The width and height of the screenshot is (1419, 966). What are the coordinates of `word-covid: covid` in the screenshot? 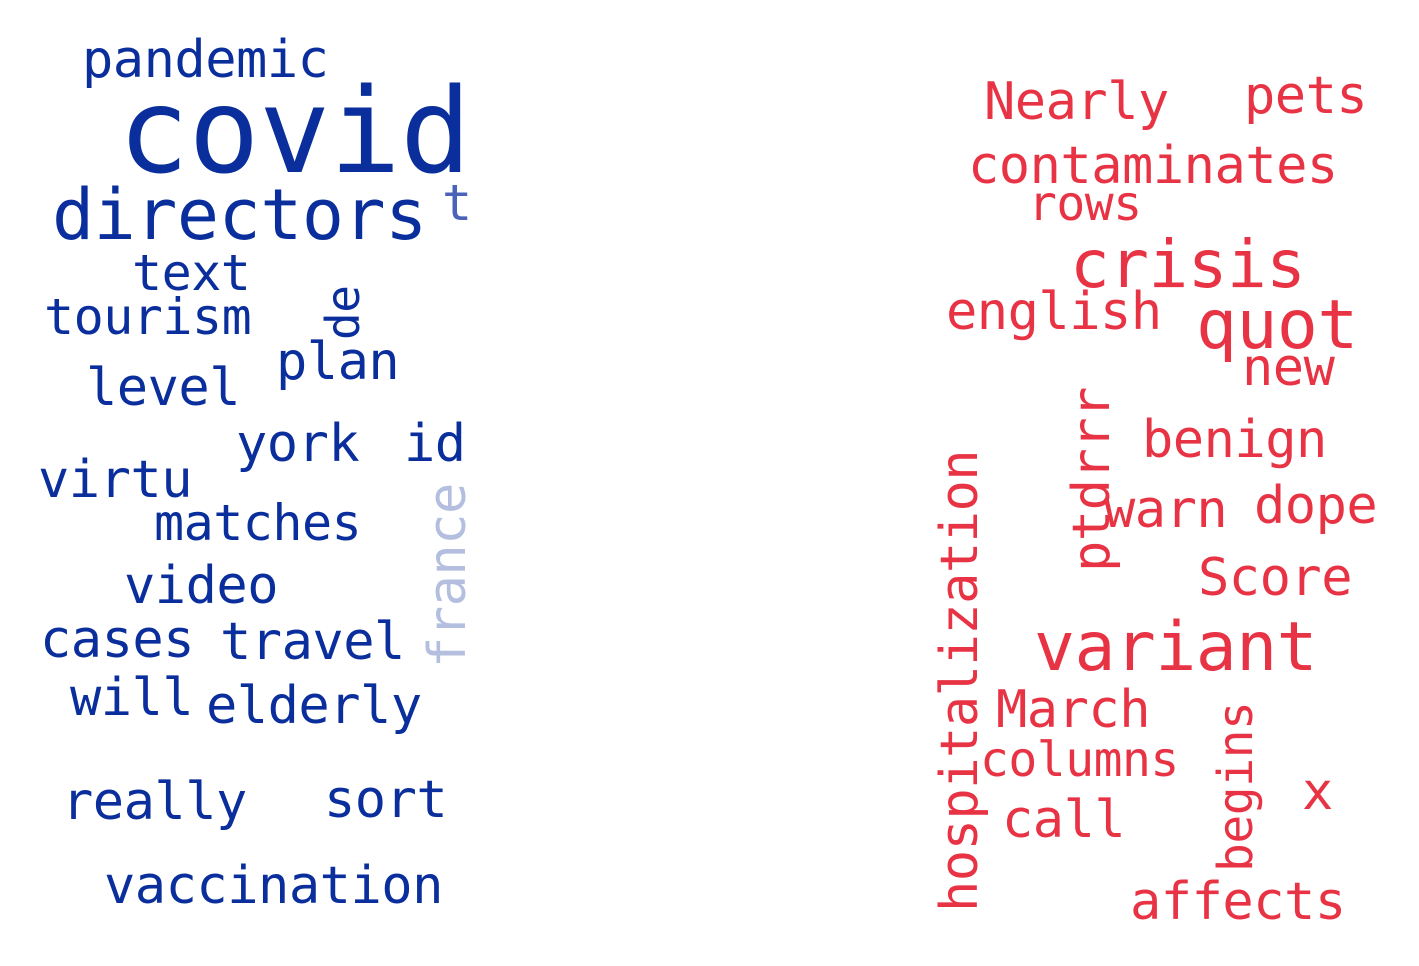 It's located at (294, 131).